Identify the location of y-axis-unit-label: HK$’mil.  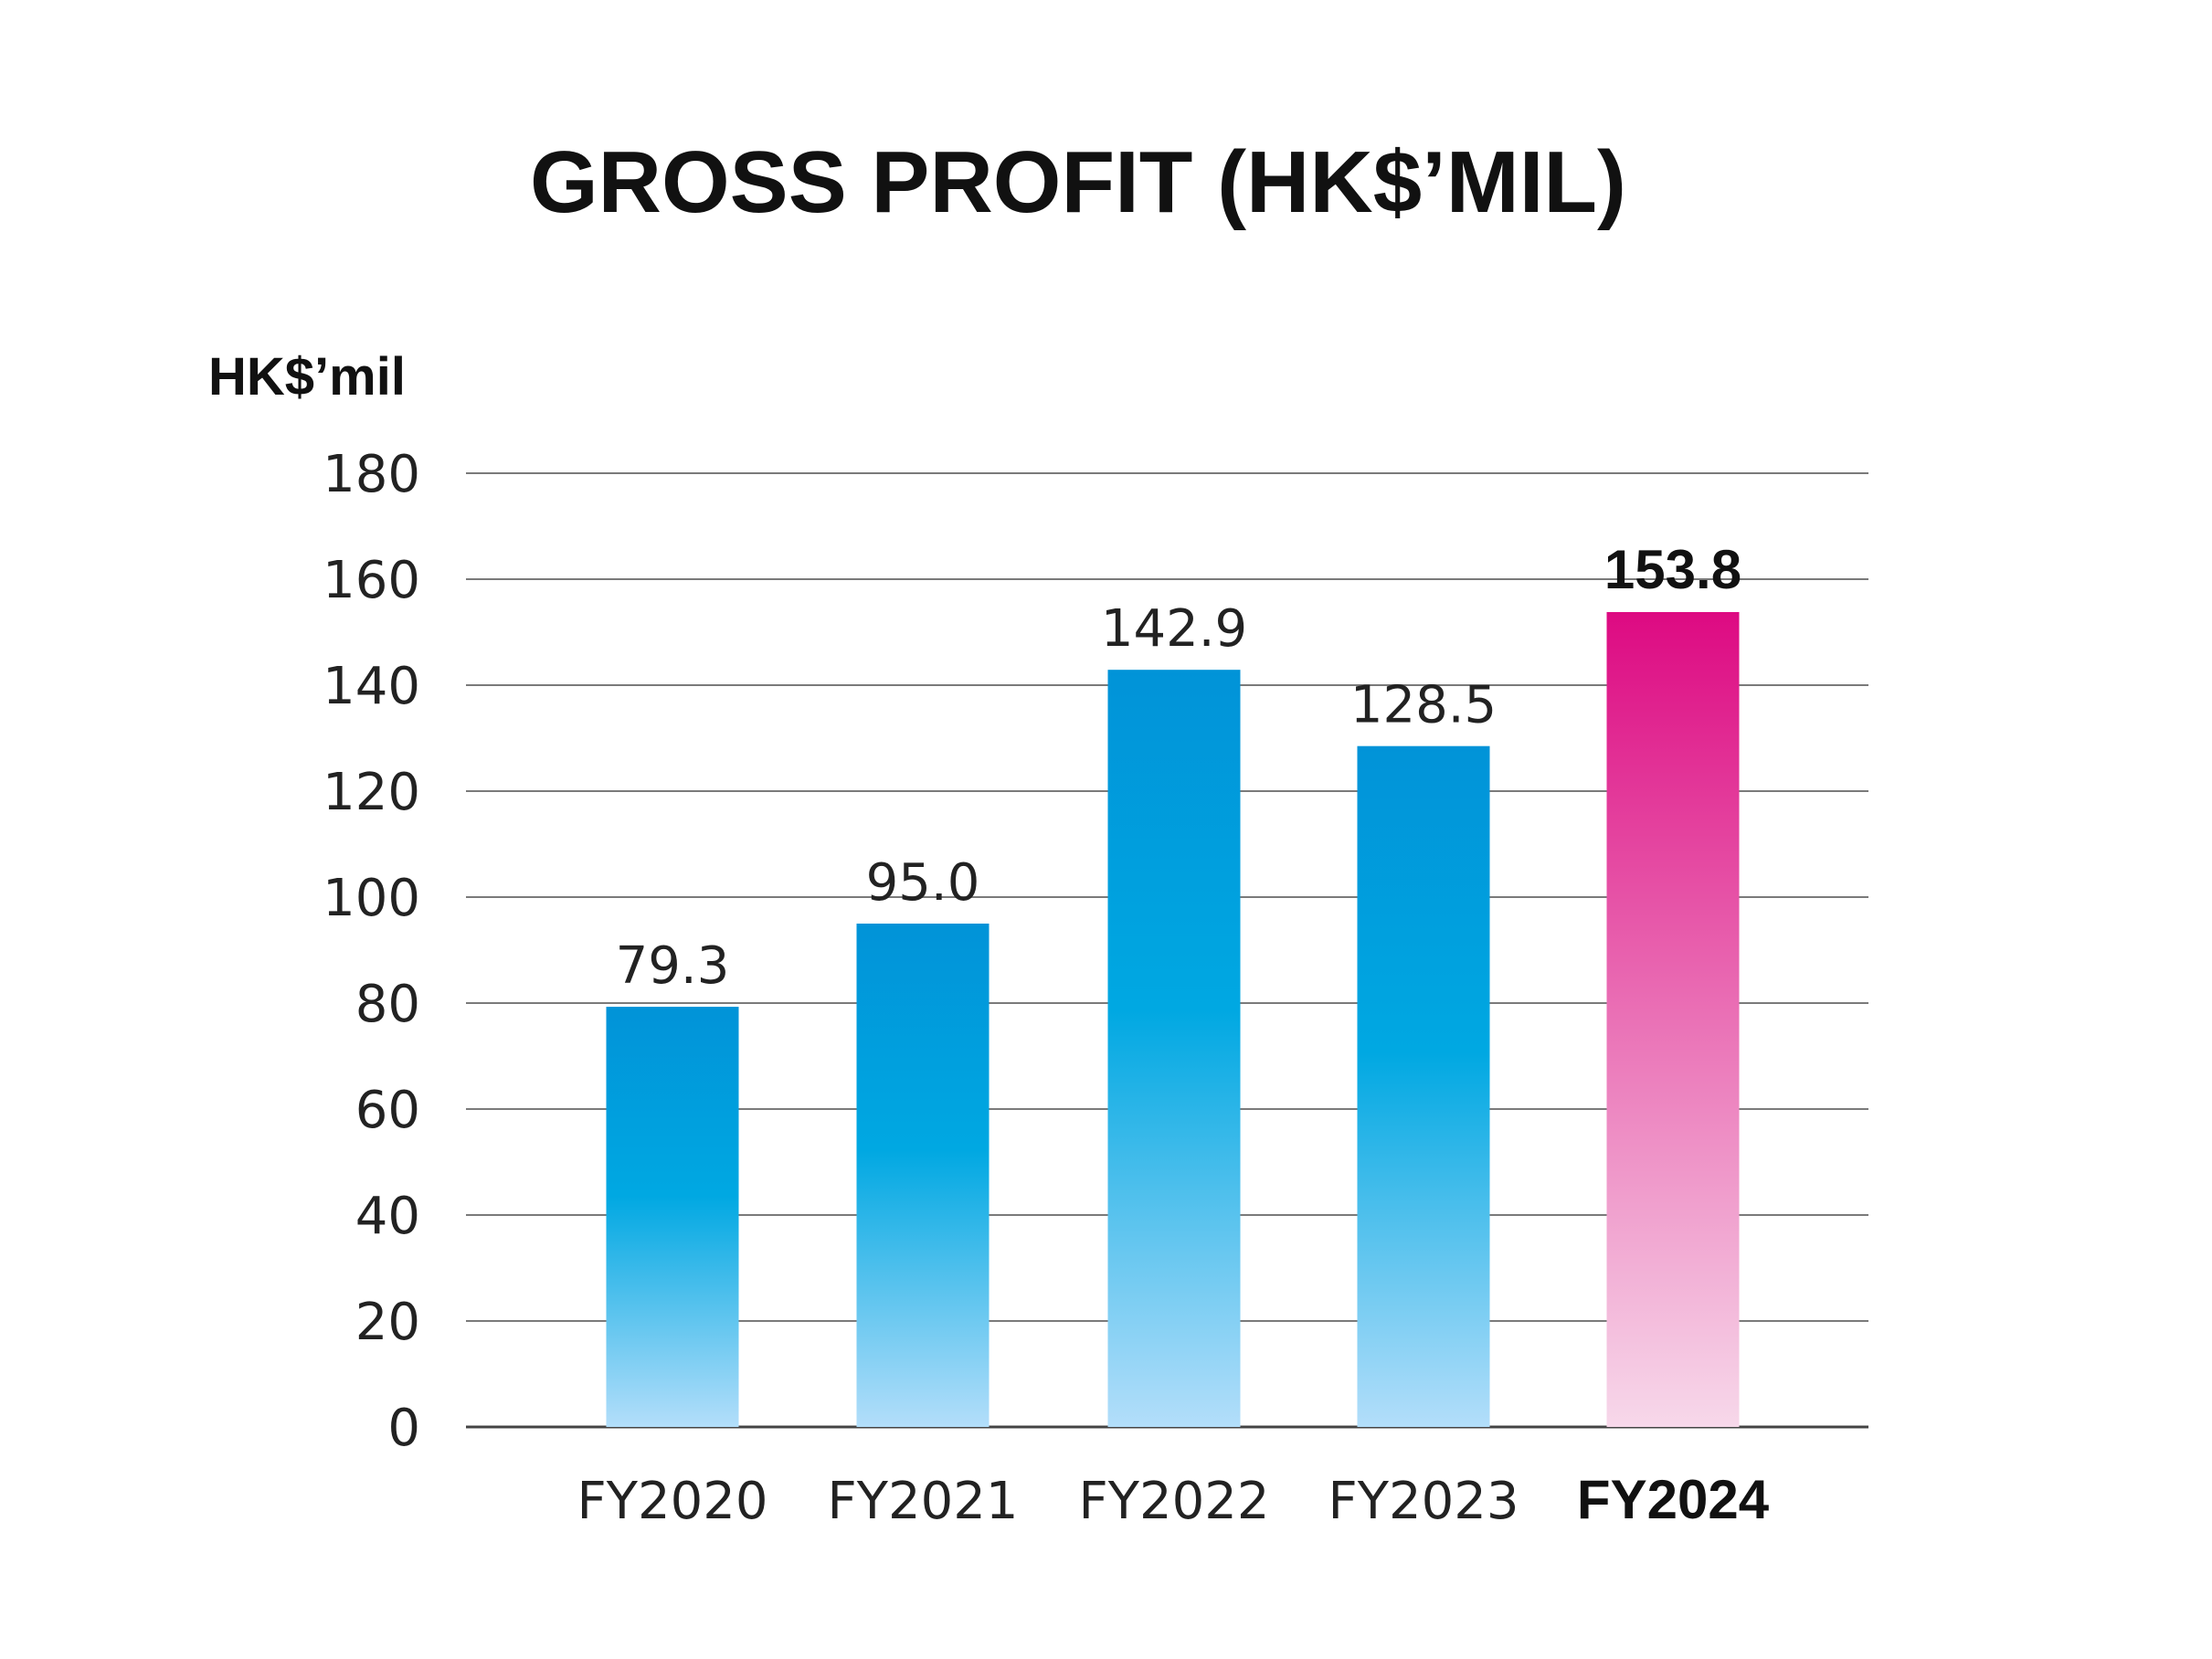
(307, 377).